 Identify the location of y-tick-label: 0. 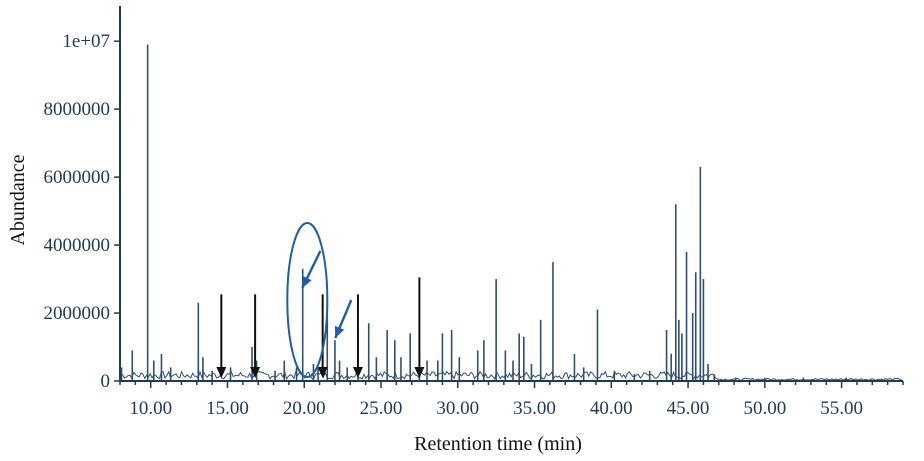
(106, 381).